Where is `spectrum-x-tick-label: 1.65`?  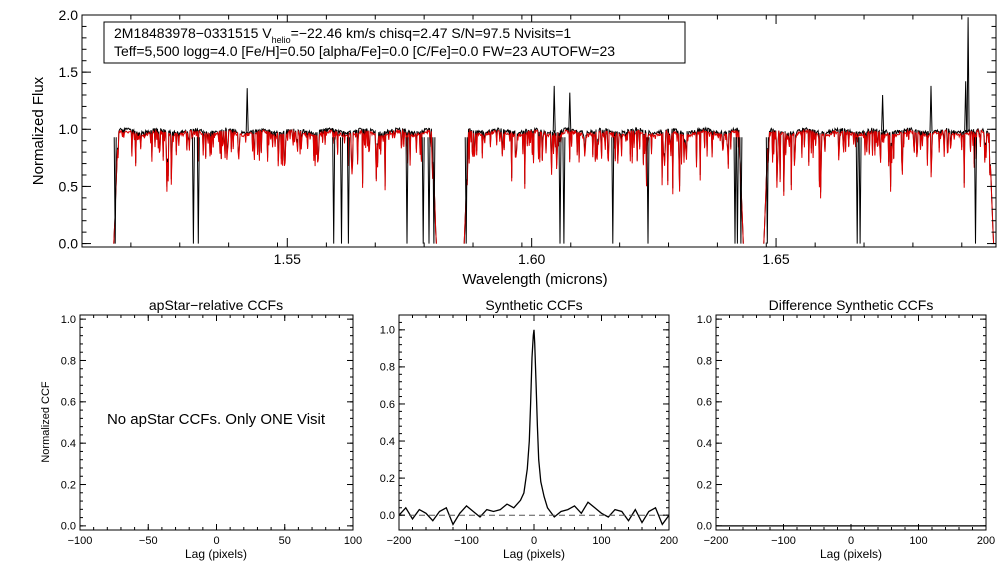
spectrum-x-tick-label: 1.65 is located at coordinates (775, 259).